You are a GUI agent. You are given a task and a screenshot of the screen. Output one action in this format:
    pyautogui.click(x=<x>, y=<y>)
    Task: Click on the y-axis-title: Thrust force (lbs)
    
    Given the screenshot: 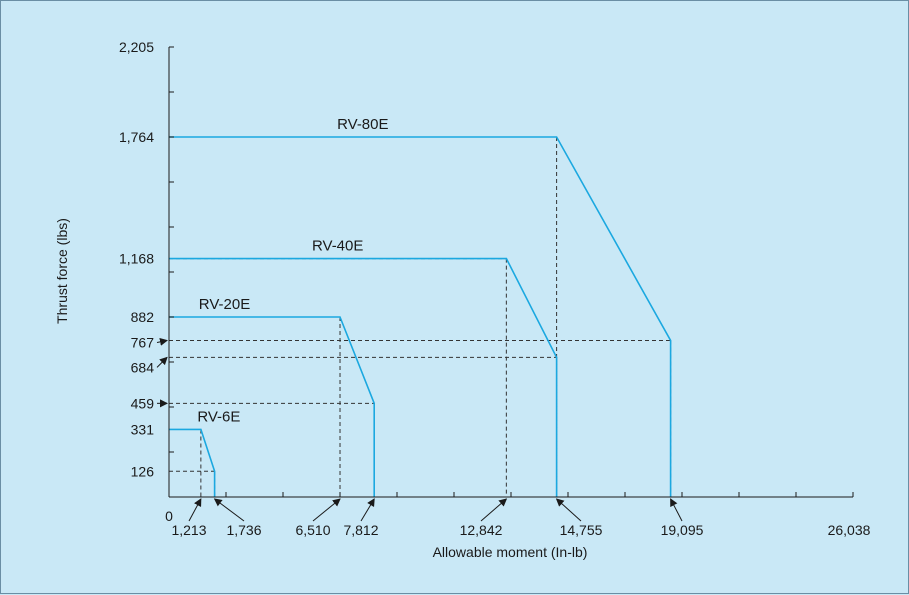 What is the action you would take?
    pyautogui.click(x=62, y=271)
    